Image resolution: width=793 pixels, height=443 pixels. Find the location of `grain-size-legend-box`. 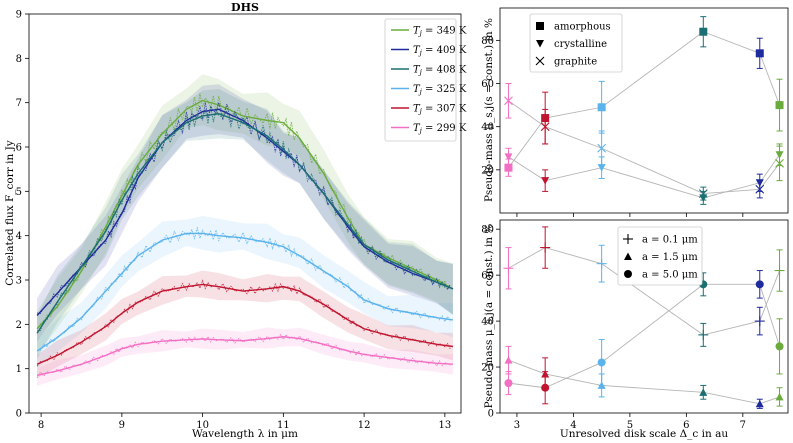

grain-size-legend-box is located at coordinates (660, 256).